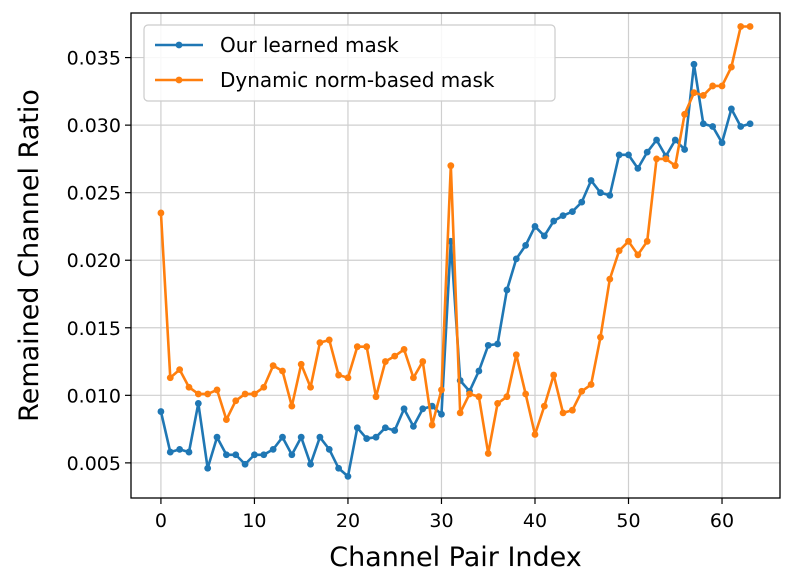 Image resolution: width=798 pixels, height=586 pixels. I want to click on legend-label: Dynamic norm-based mask, so click(357, 80).